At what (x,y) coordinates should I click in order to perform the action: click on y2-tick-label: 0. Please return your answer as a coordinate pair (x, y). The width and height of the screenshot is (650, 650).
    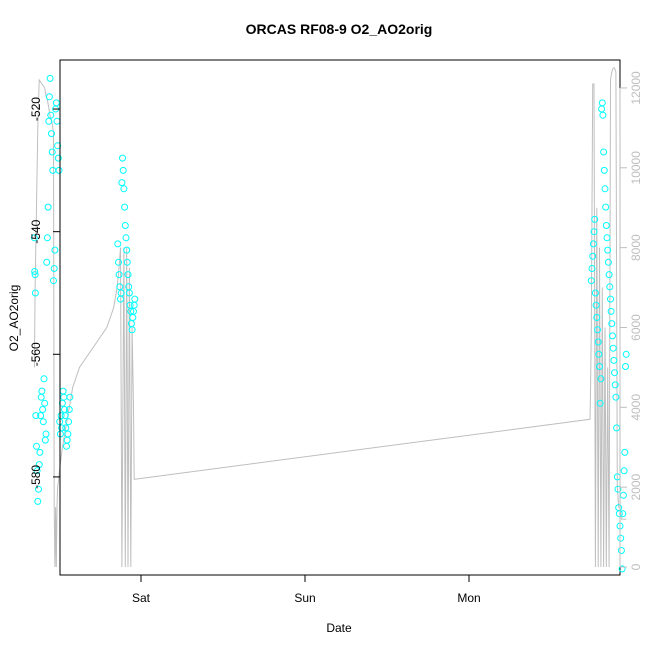
    Looking at the image, I should click on (636, 566).